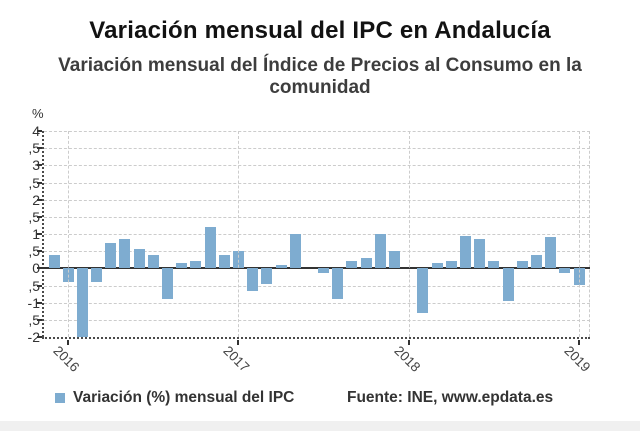 The height and width of the screenshot is (431, 640). I want to click on legend-label: Variación (%) mensual del IPC, so click(184, 397).